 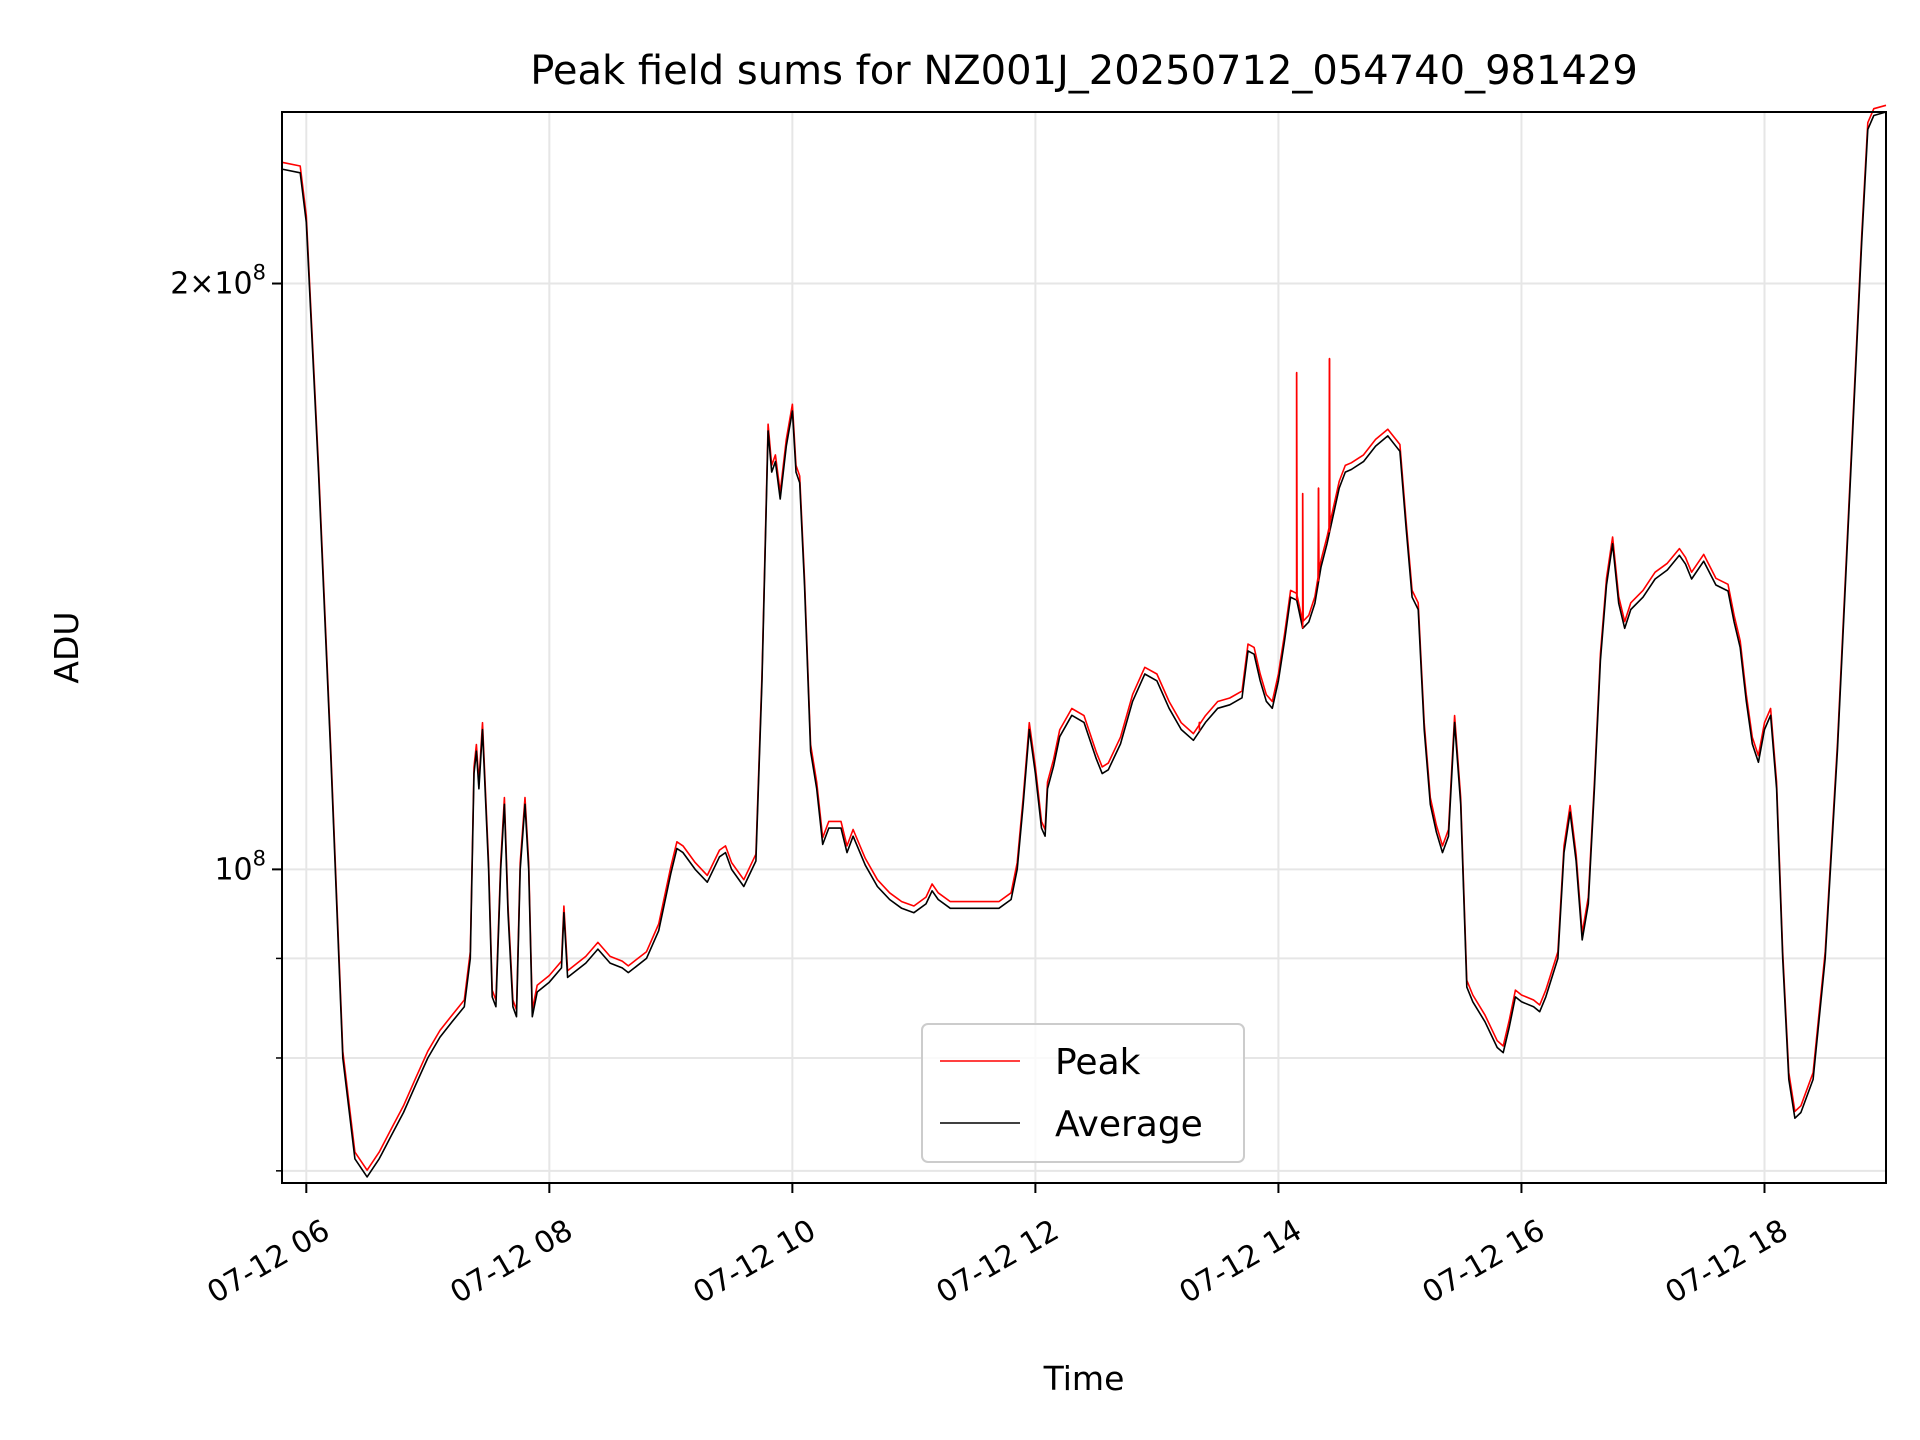 I want to click on legend-label-average: Average, so click(x=1129, y=1124).